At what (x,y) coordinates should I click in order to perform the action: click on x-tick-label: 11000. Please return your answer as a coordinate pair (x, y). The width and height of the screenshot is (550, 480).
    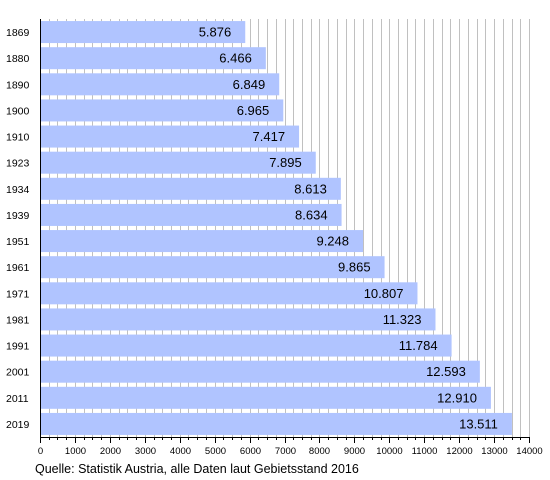
    Looking at the image, I should click on (425, 451).